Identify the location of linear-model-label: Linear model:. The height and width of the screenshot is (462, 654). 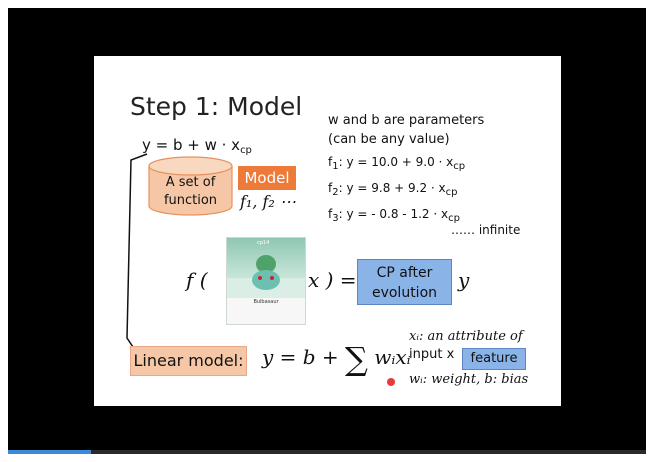
(188, 361).